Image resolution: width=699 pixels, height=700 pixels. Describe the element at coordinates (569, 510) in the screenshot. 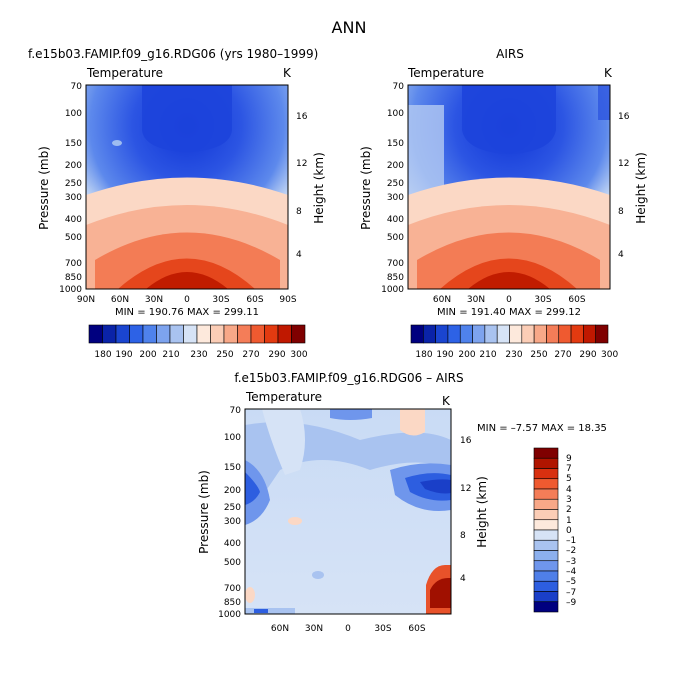

I see `colorbar-label: 2` at that location.